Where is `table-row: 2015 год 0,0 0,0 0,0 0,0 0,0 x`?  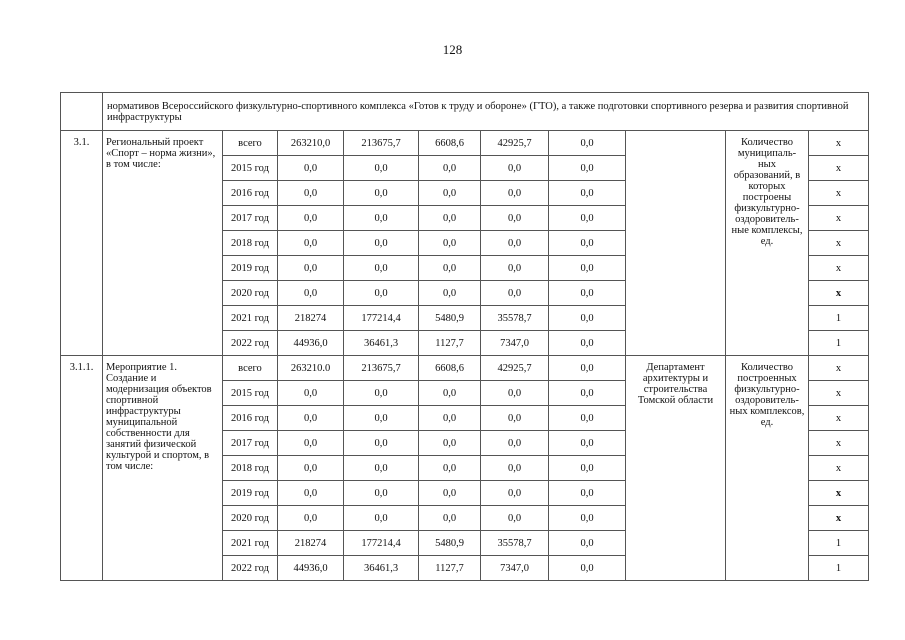
table-row: 2015 год 0,0 0,0 0,0 0,0 0,0 x is located at coordinates (465, 168).